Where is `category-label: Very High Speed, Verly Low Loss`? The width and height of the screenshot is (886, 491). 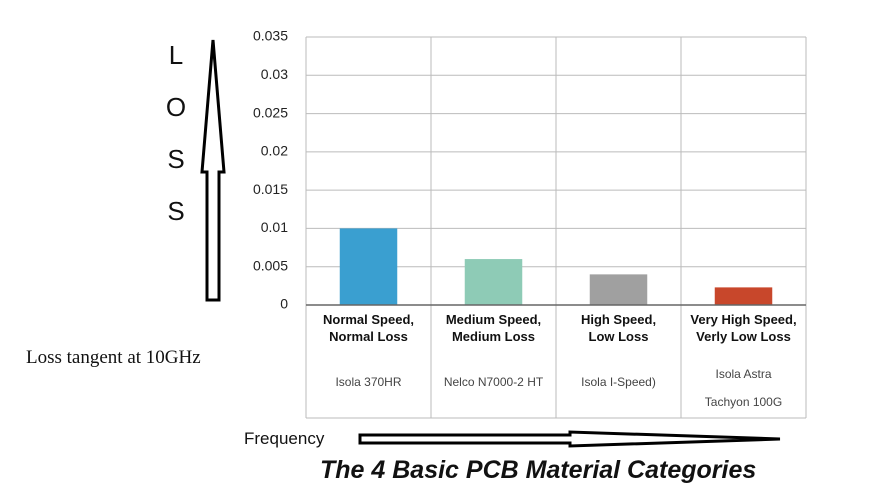
category-label: Very High Speed, Verly Low Loss is located at coordinates (743, 328).